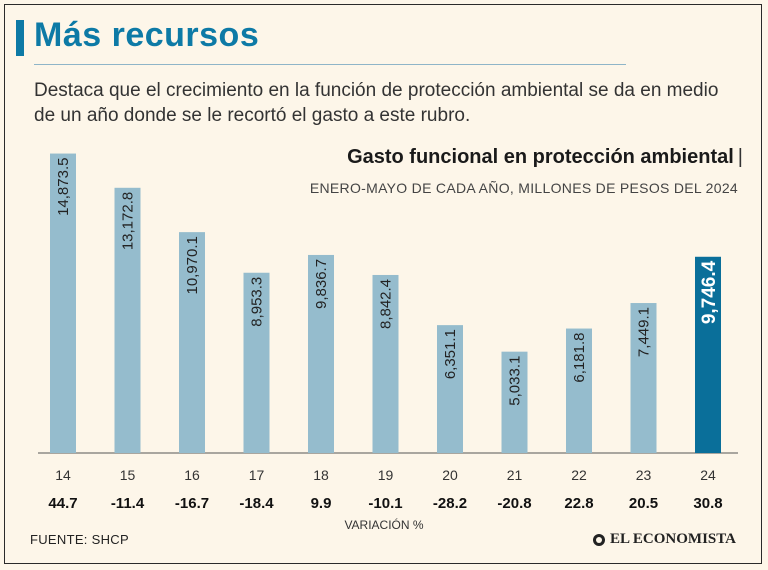 This screenshot has height=570, width=768. Describe the element at coordinates (515, 475) in the screenshot. I see `x-tick-label: 21` at that location.